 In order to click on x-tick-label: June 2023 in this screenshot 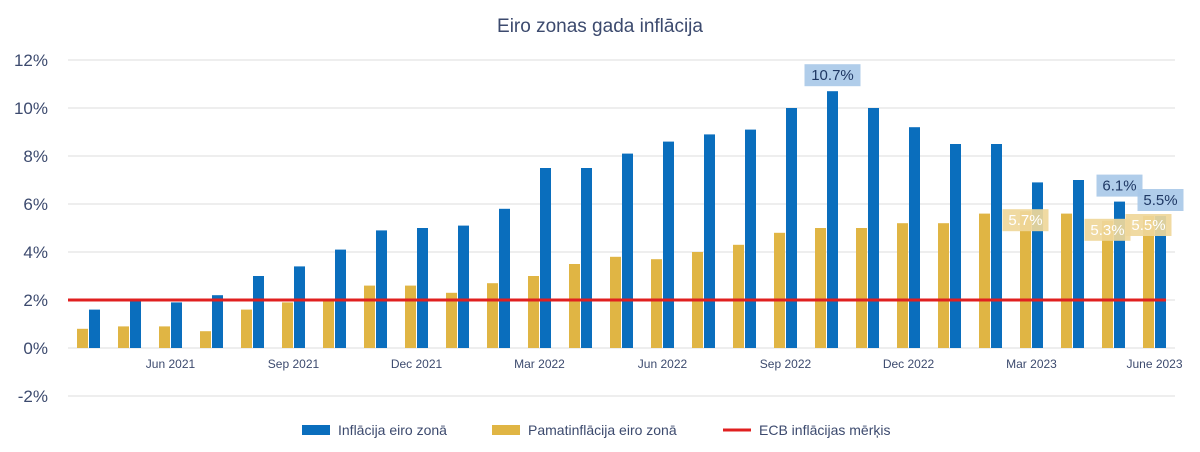, I will do `click(1154, 364)`.